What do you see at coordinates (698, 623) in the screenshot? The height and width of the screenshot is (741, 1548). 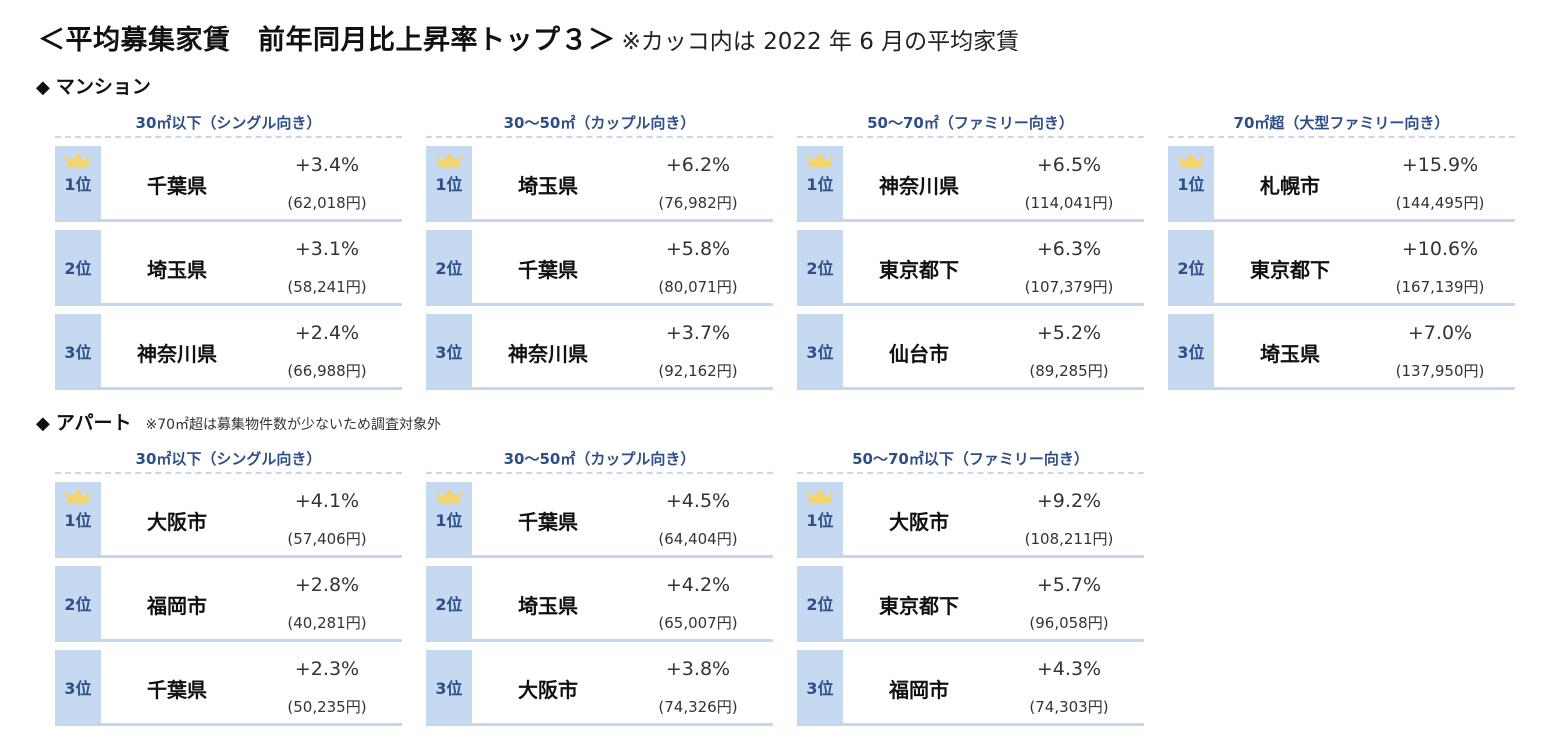 I see `average-rent: (65,007円)` at bounding box center [698, 623].